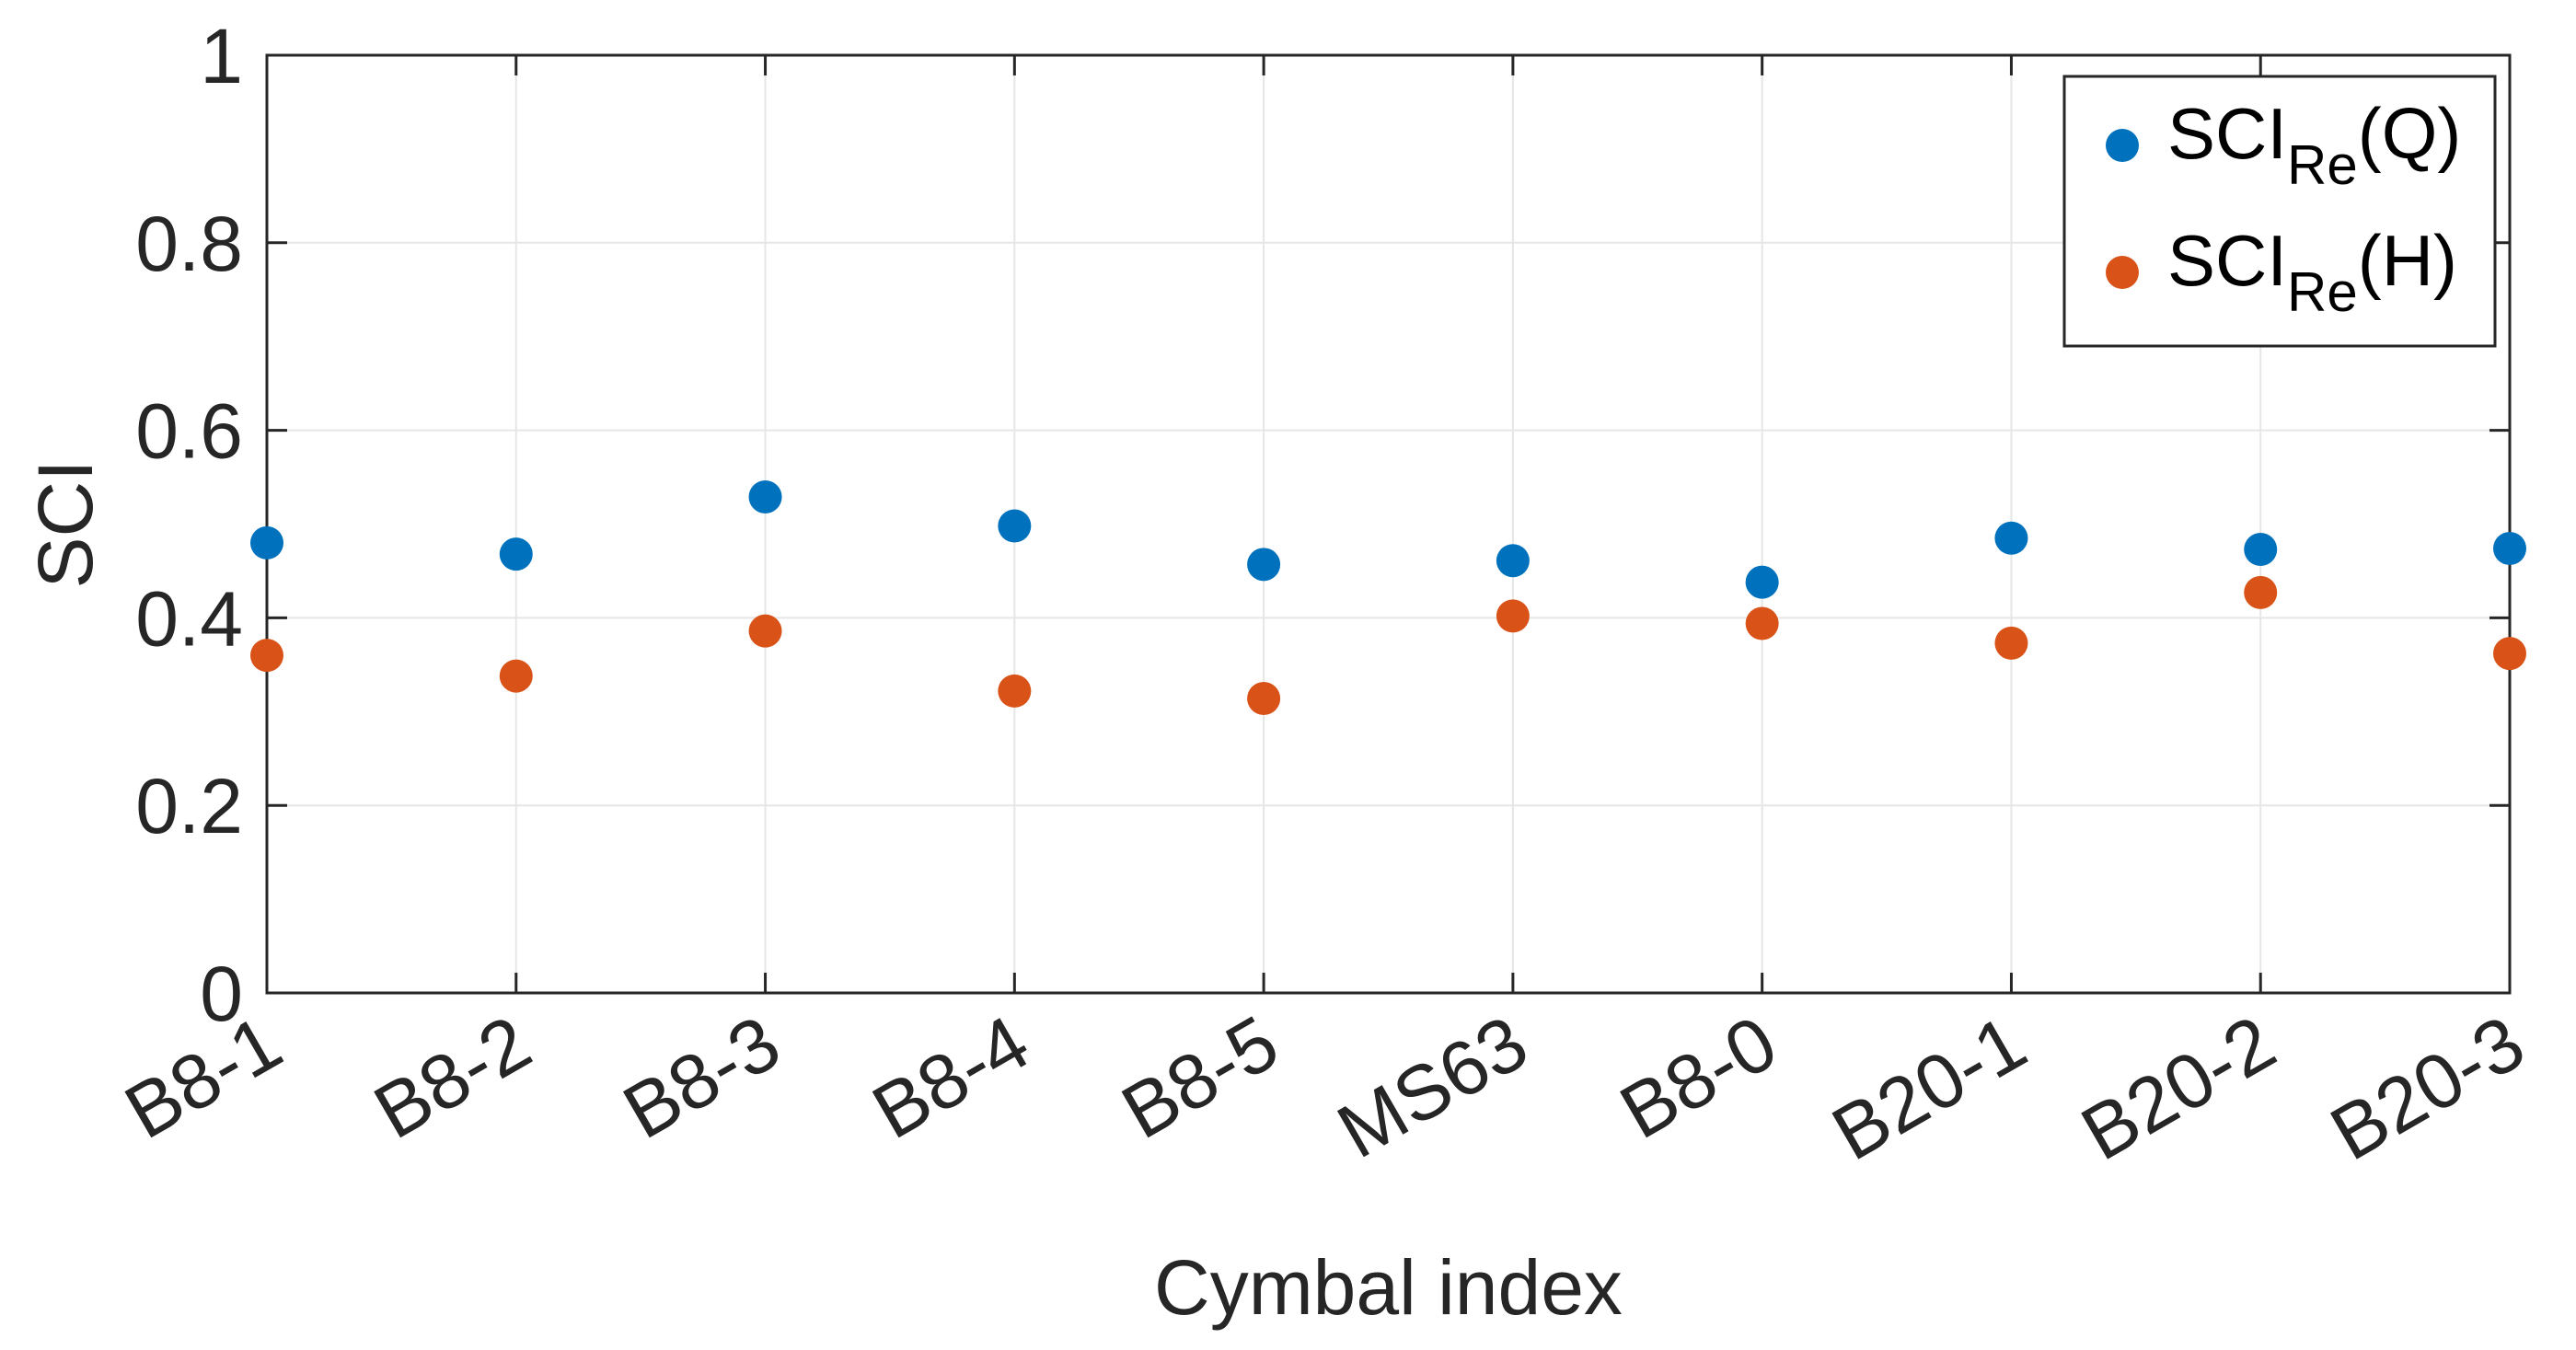 The width and height of the screenshot is (2576, 1350). What do you see at coordinates (189, 525) in the screenshot?
I see `y-axis-tick-labels: 0 0.2 0.4 0.6 0.8 1` at bounding box center [189, 525].